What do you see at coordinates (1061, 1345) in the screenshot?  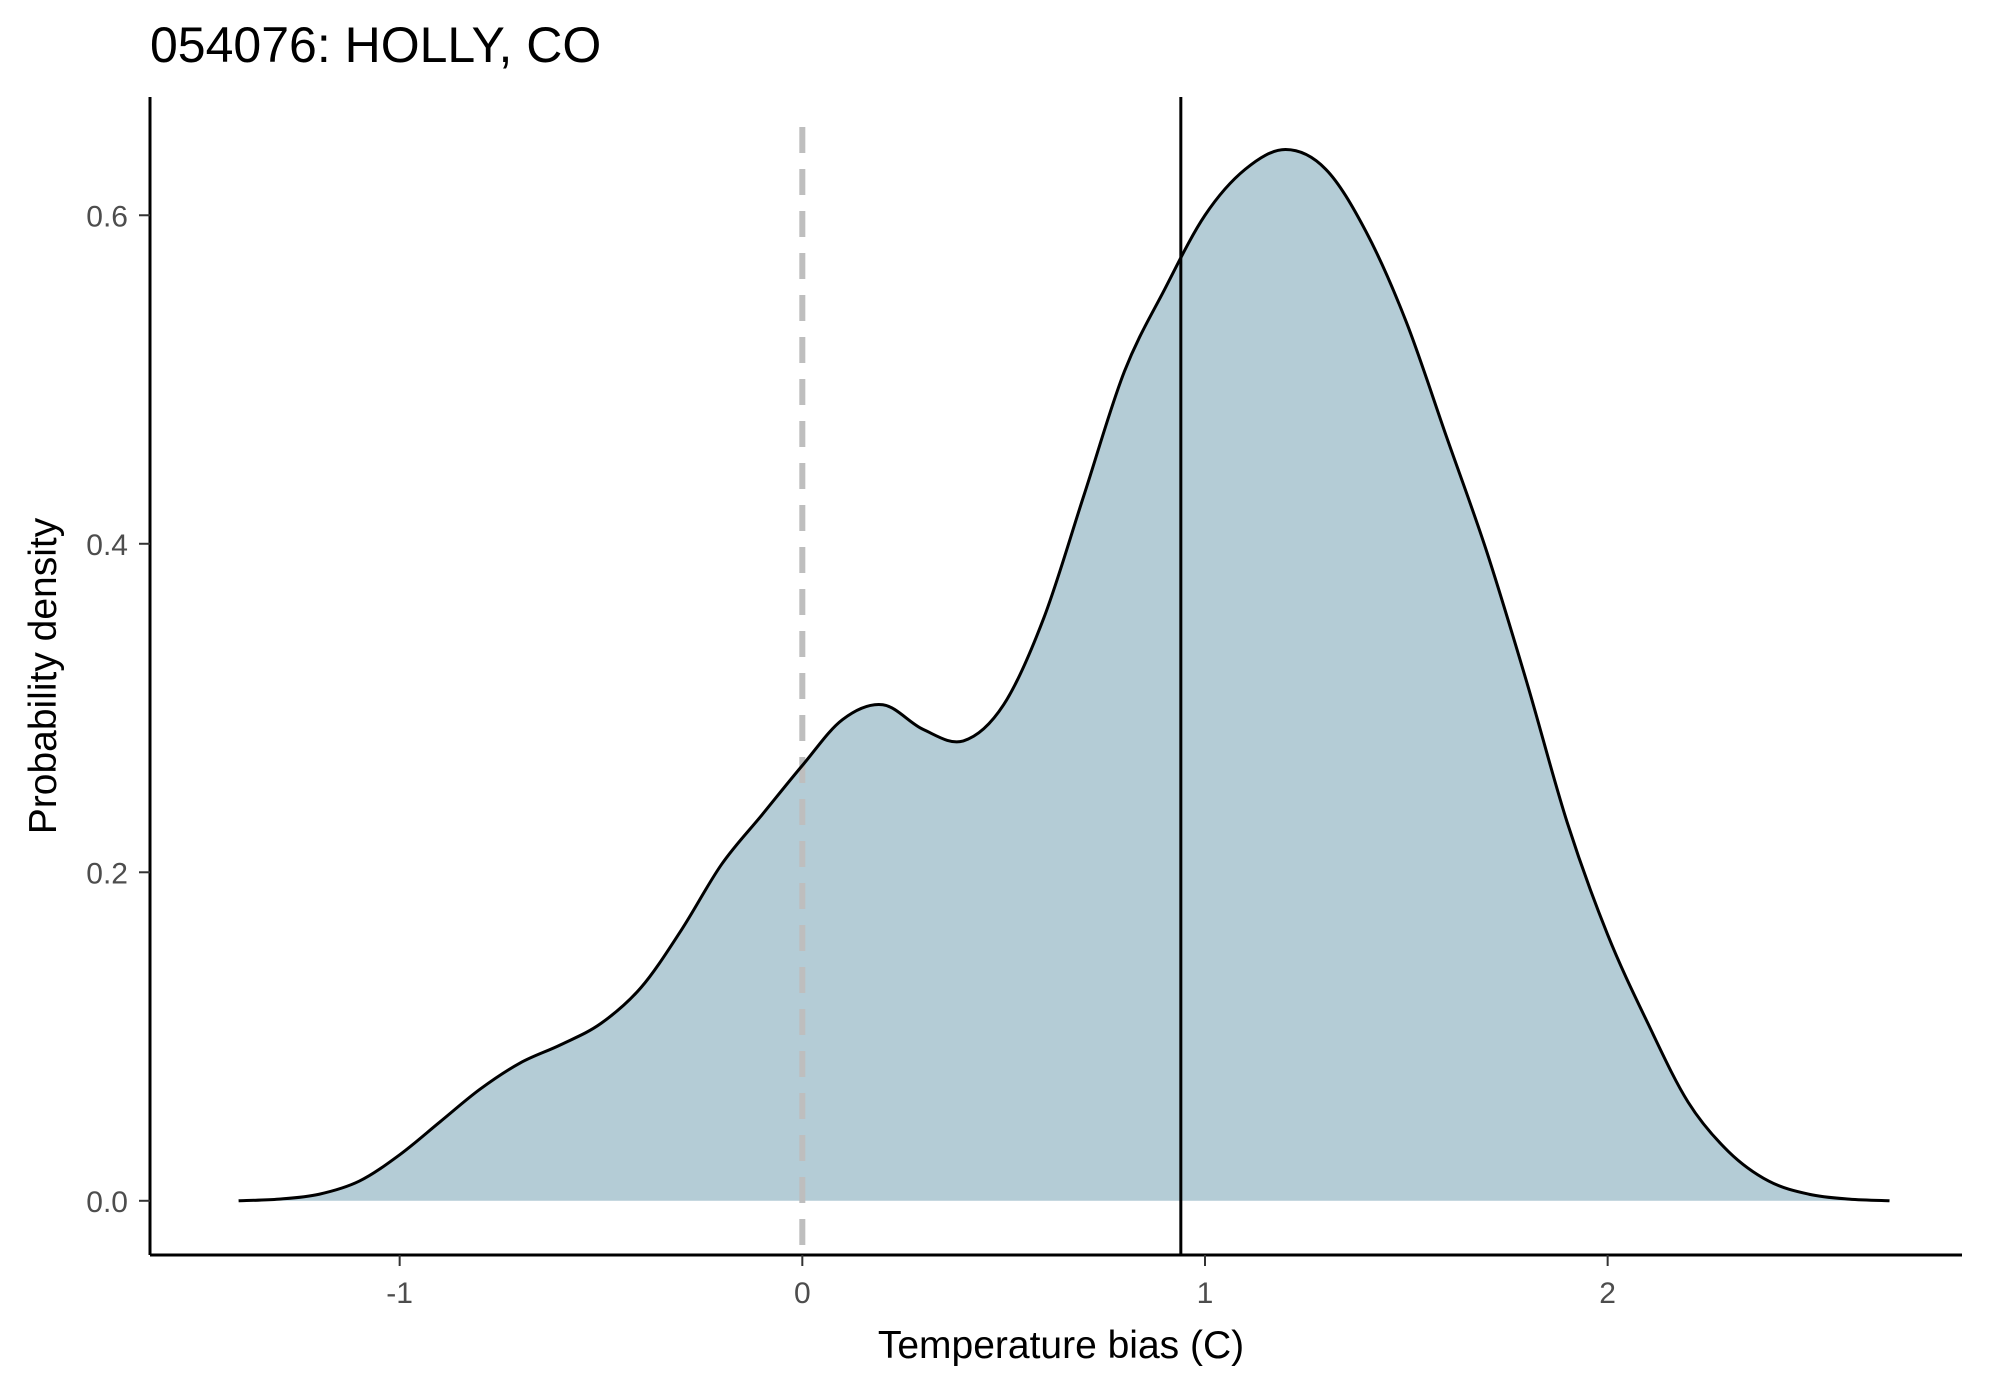 I see `x-axis-title: Temperature bias (C)` at bounding box center [1061, 1345].